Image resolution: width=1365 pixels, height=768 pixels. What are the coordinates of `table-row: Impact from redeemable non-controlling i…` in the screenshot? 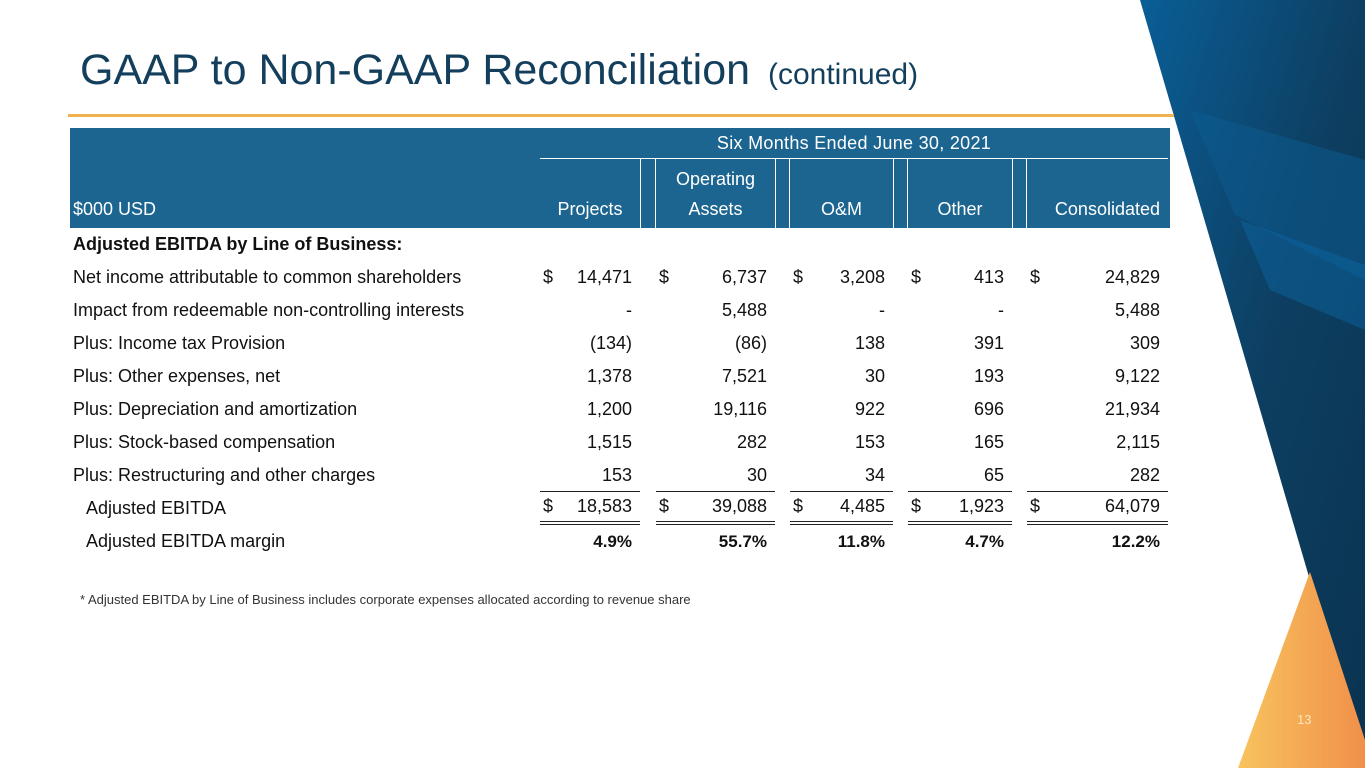 It's located at (620, 310).